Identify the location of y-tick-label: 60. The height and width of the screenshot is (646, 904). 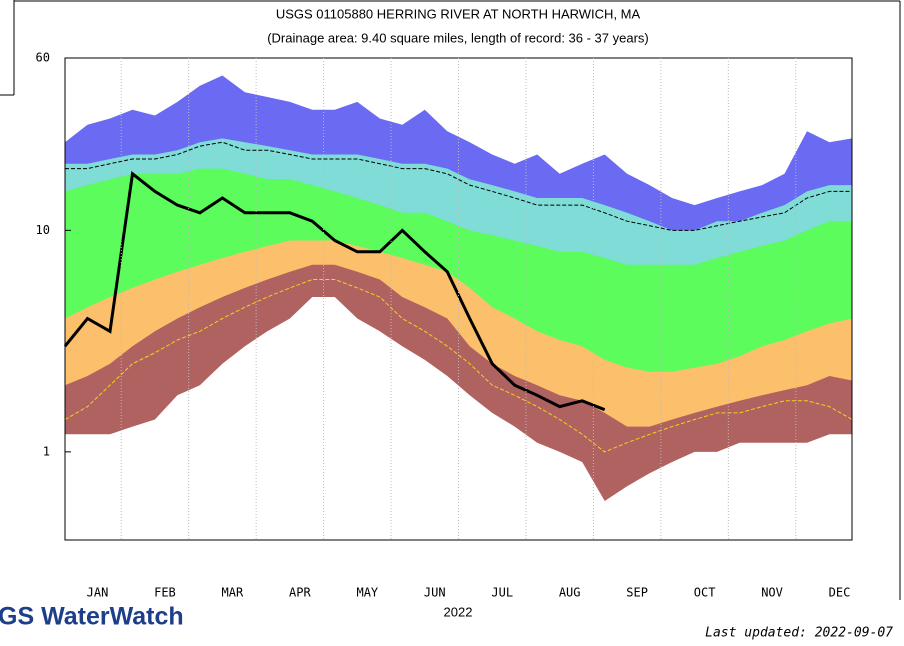
(43, 58).